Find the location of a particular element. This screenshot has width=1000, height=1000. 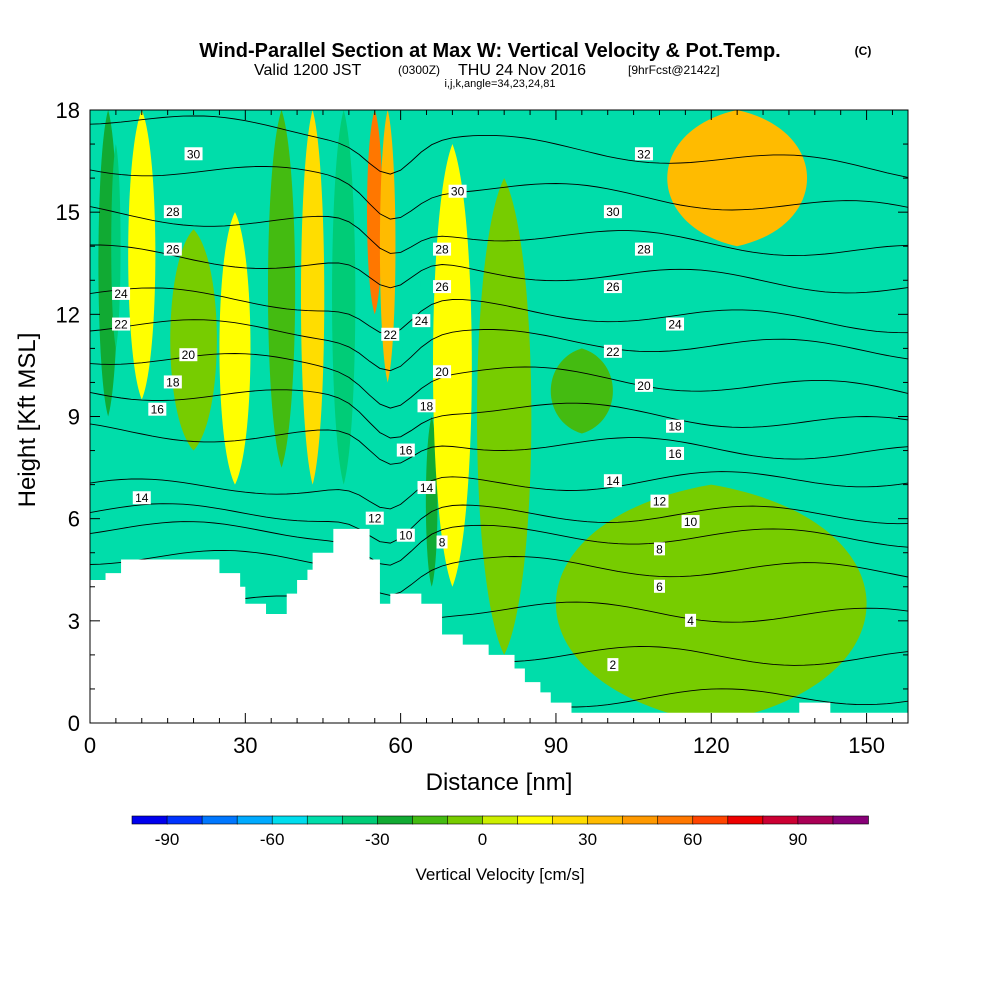

contour-label-26: 22 is located at coordinates (613, 352).